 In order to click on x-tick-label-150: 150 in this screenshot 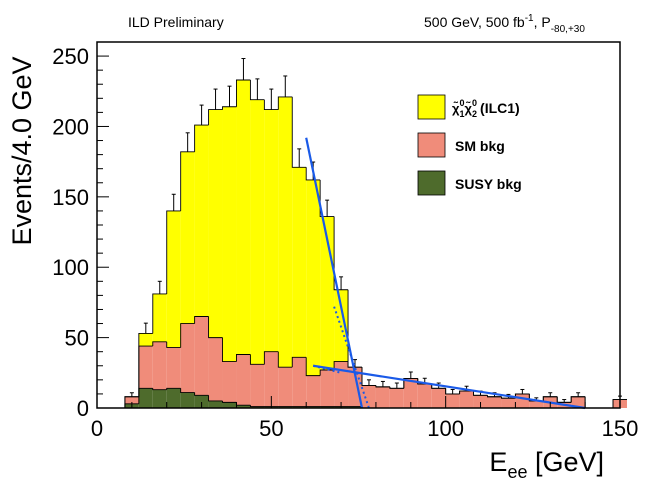, I will do `click(620, 428)`.